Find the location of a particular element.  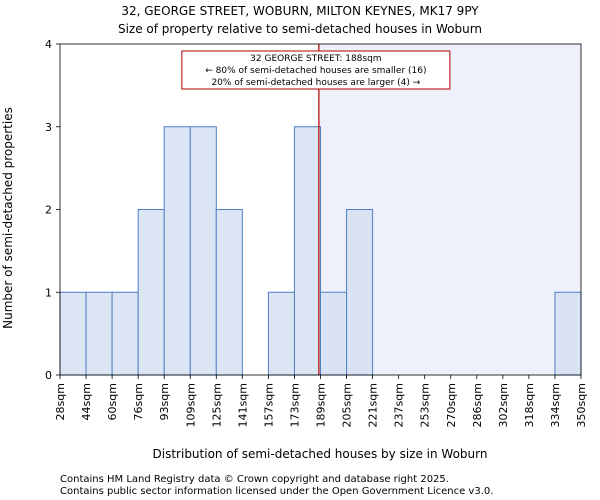

x-tick-label-334sqm: 334sqm is located at coordinates (555, 405).